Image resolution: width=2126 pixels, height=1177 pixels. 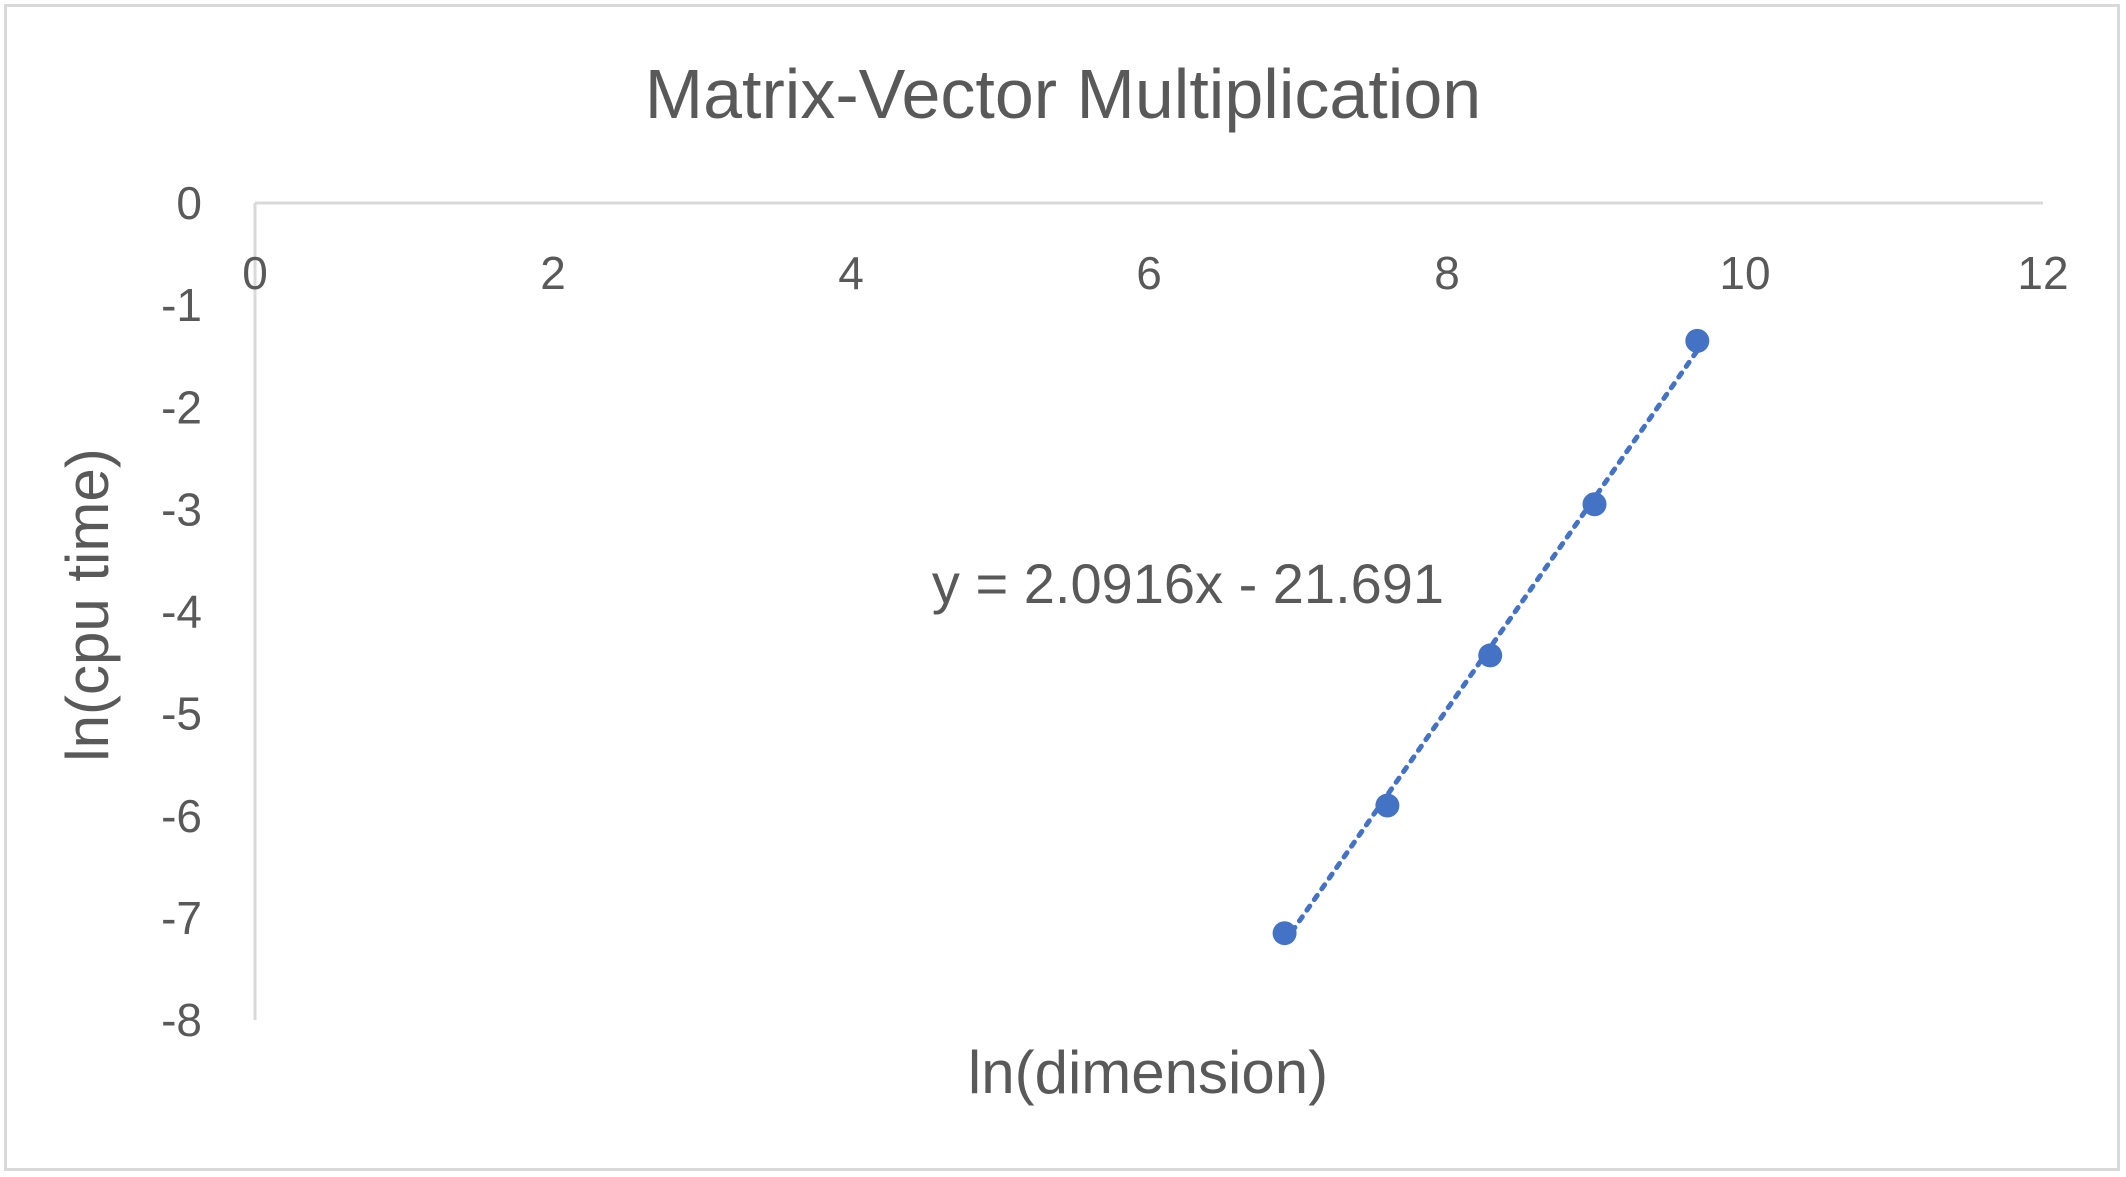 I want to click on x-tick-label: 0, so click(x=255, y=273).